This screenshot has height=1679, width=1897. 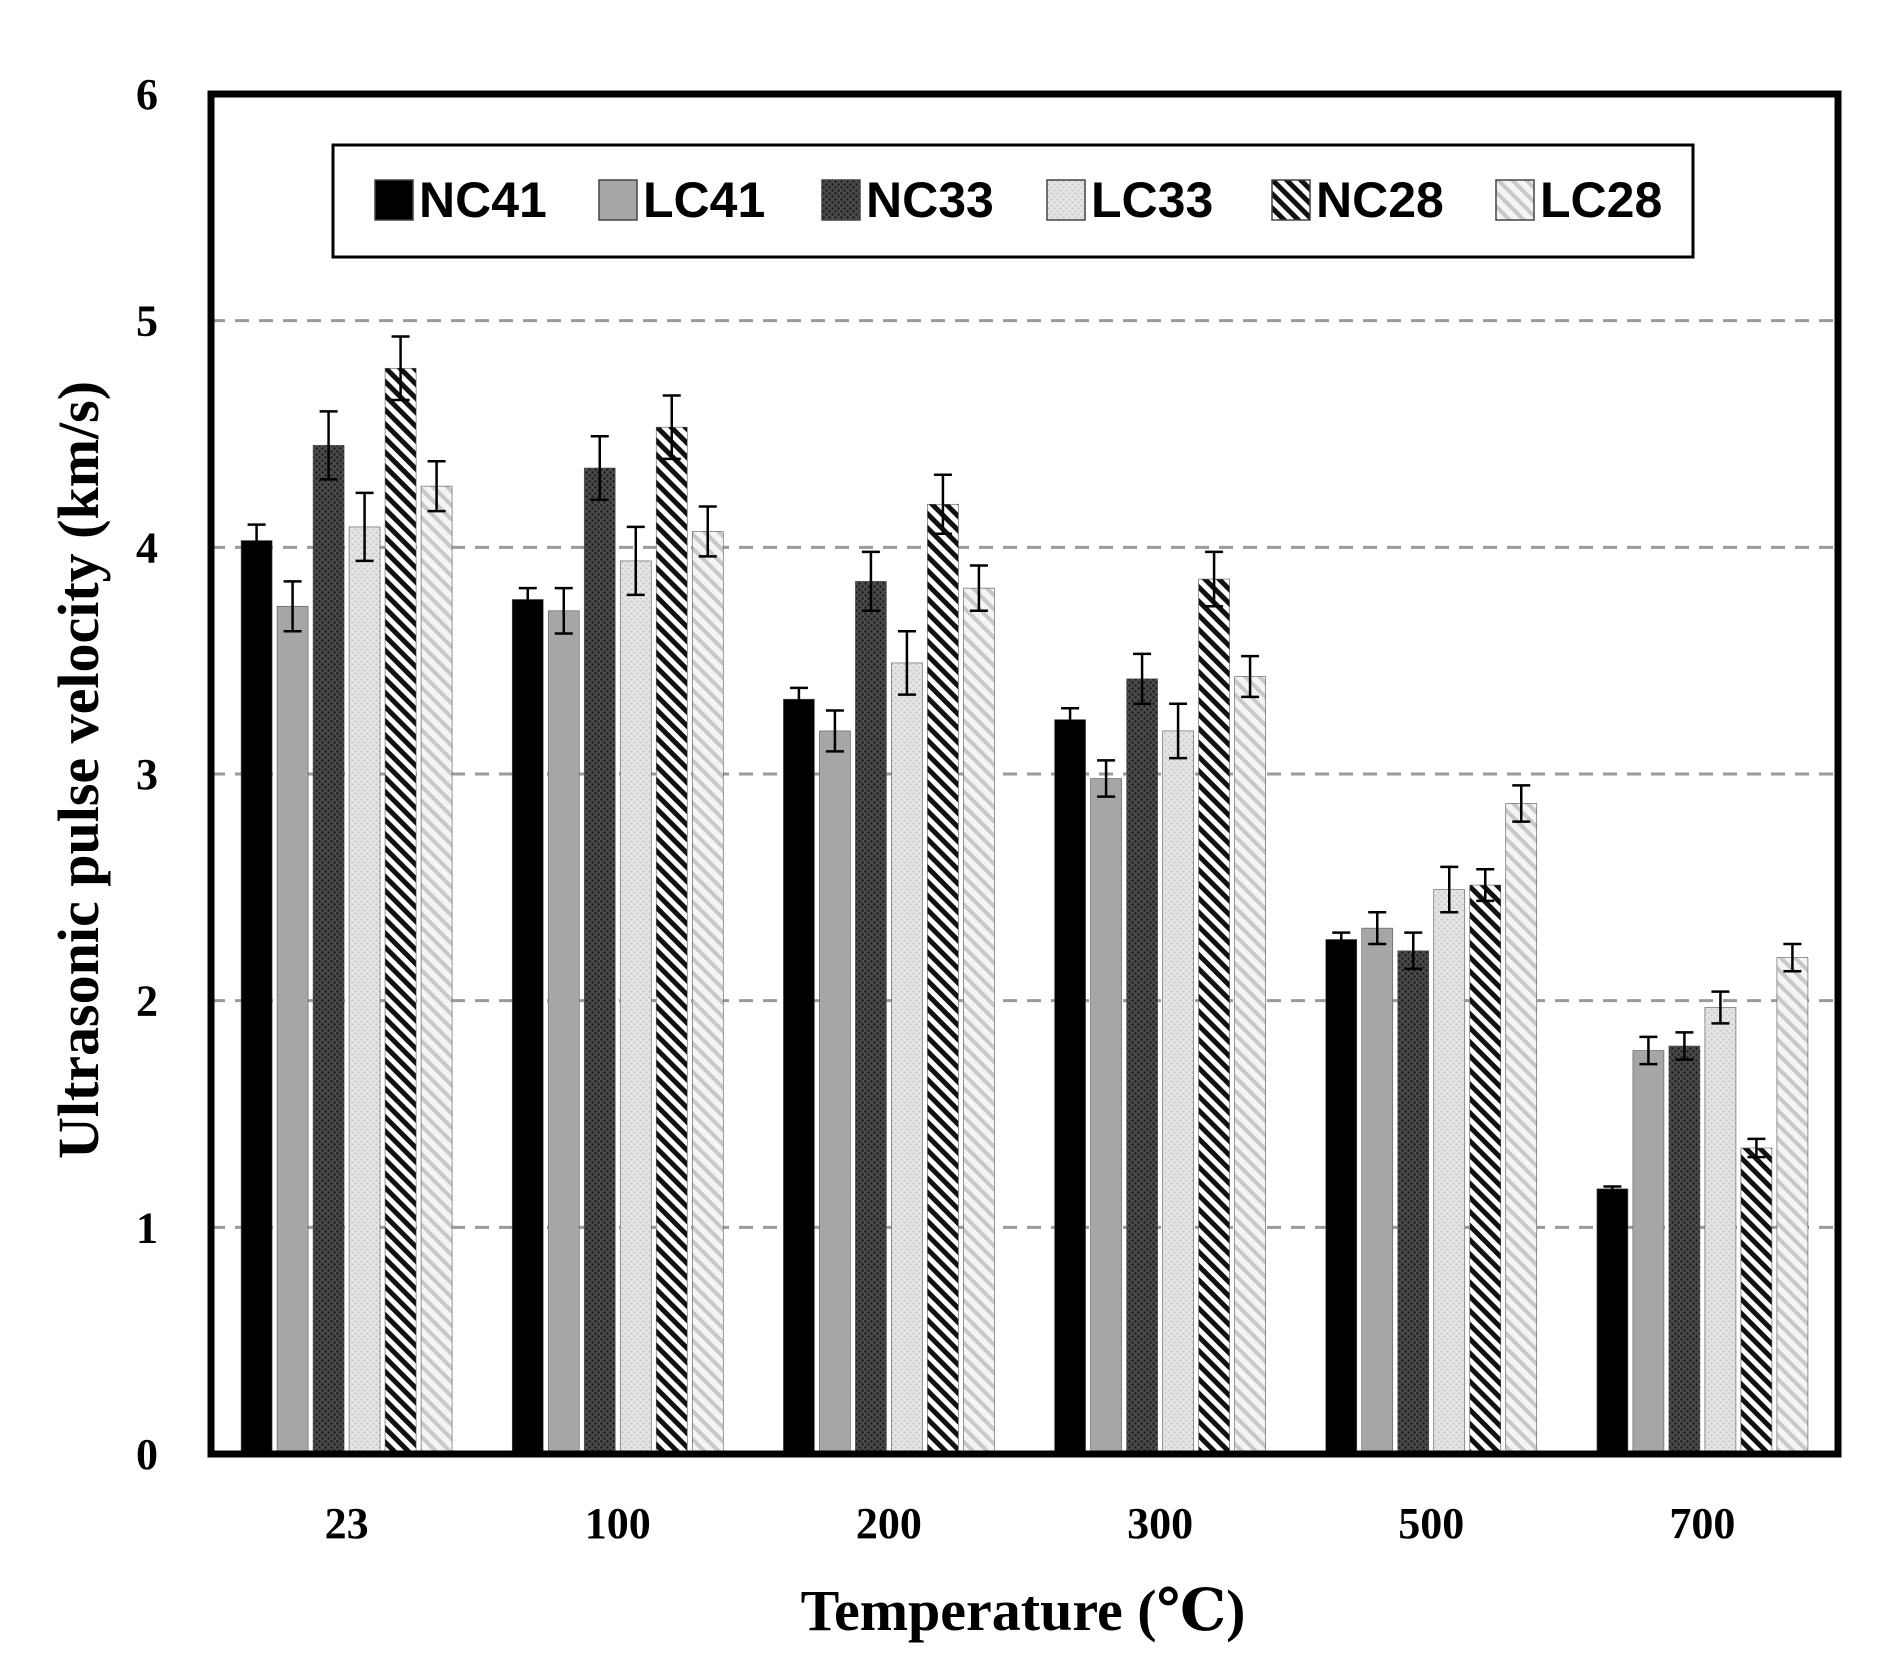 What do you see at coordinates (1702, 1523) in the screenshot?
I see `x-tick-label: 700` at bounding box center [1702, 1523].